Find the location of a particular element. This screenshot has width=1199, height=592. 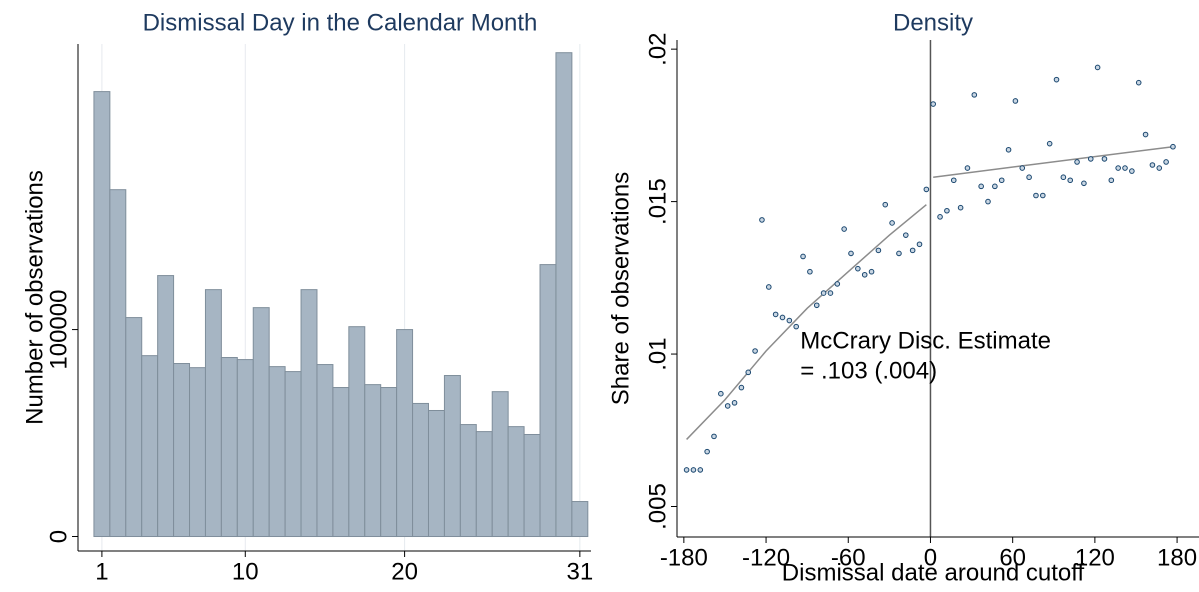

x-tick-label: 31 is located at coordinates (579, 571).